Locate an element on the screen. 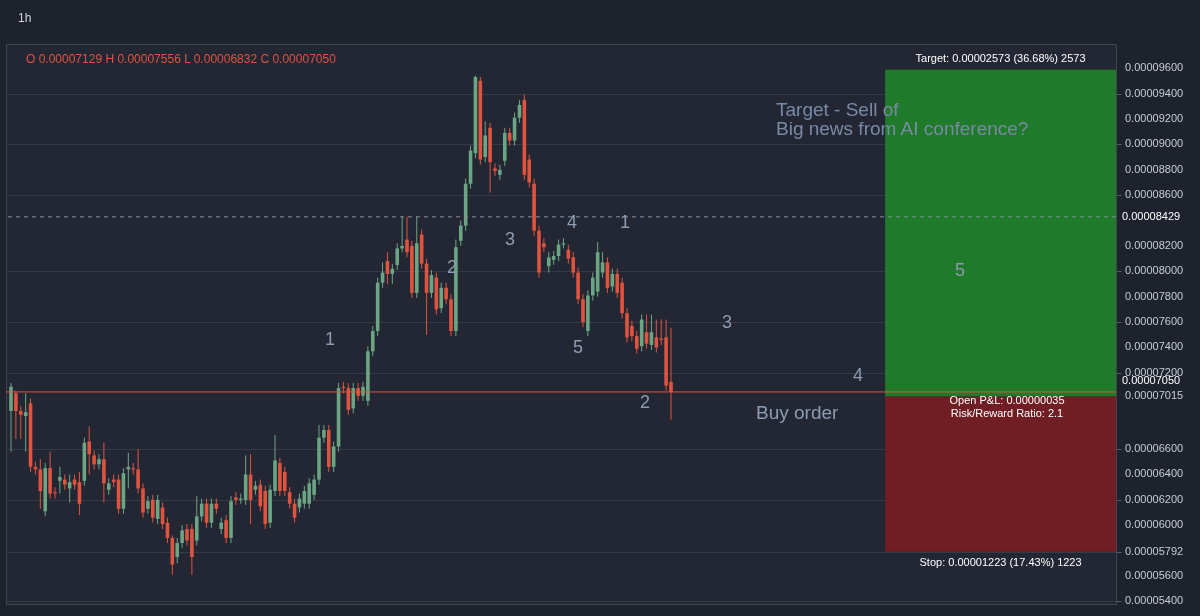 The width and height of the screenshot is (1200, 616). y-tick-label: 0.00005792 is located at coordinates (1154, 550).